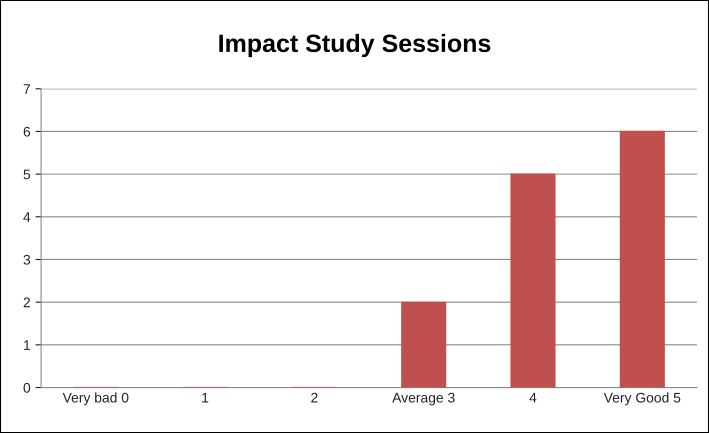  I want to click on x-tick-label: 2, so click(314, 397).